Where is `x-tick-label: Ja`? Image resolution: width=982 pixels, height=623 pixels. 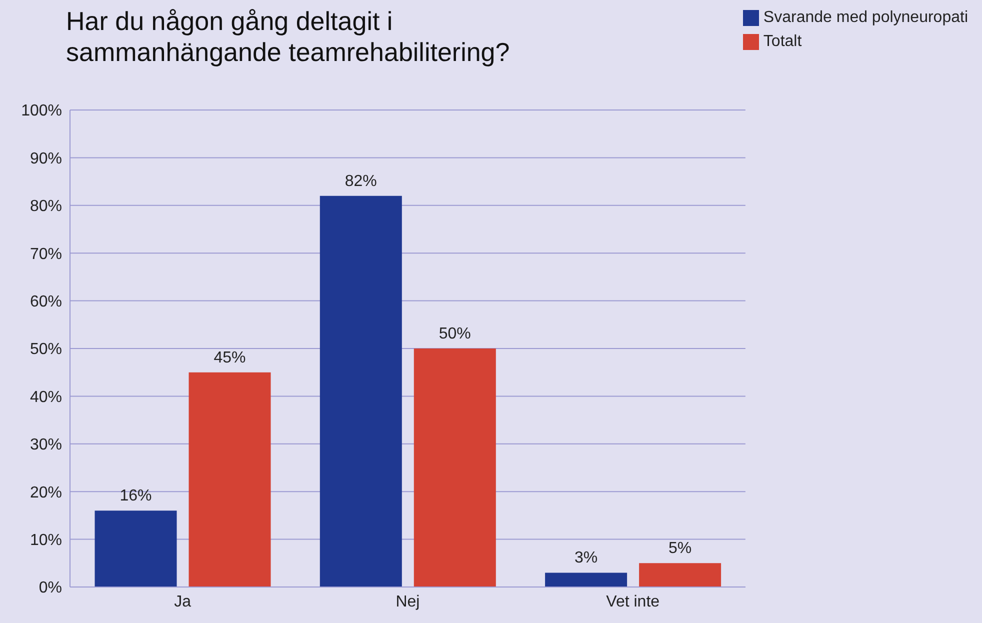 x-tick-label: Ja is located at coordinates (183, 601).